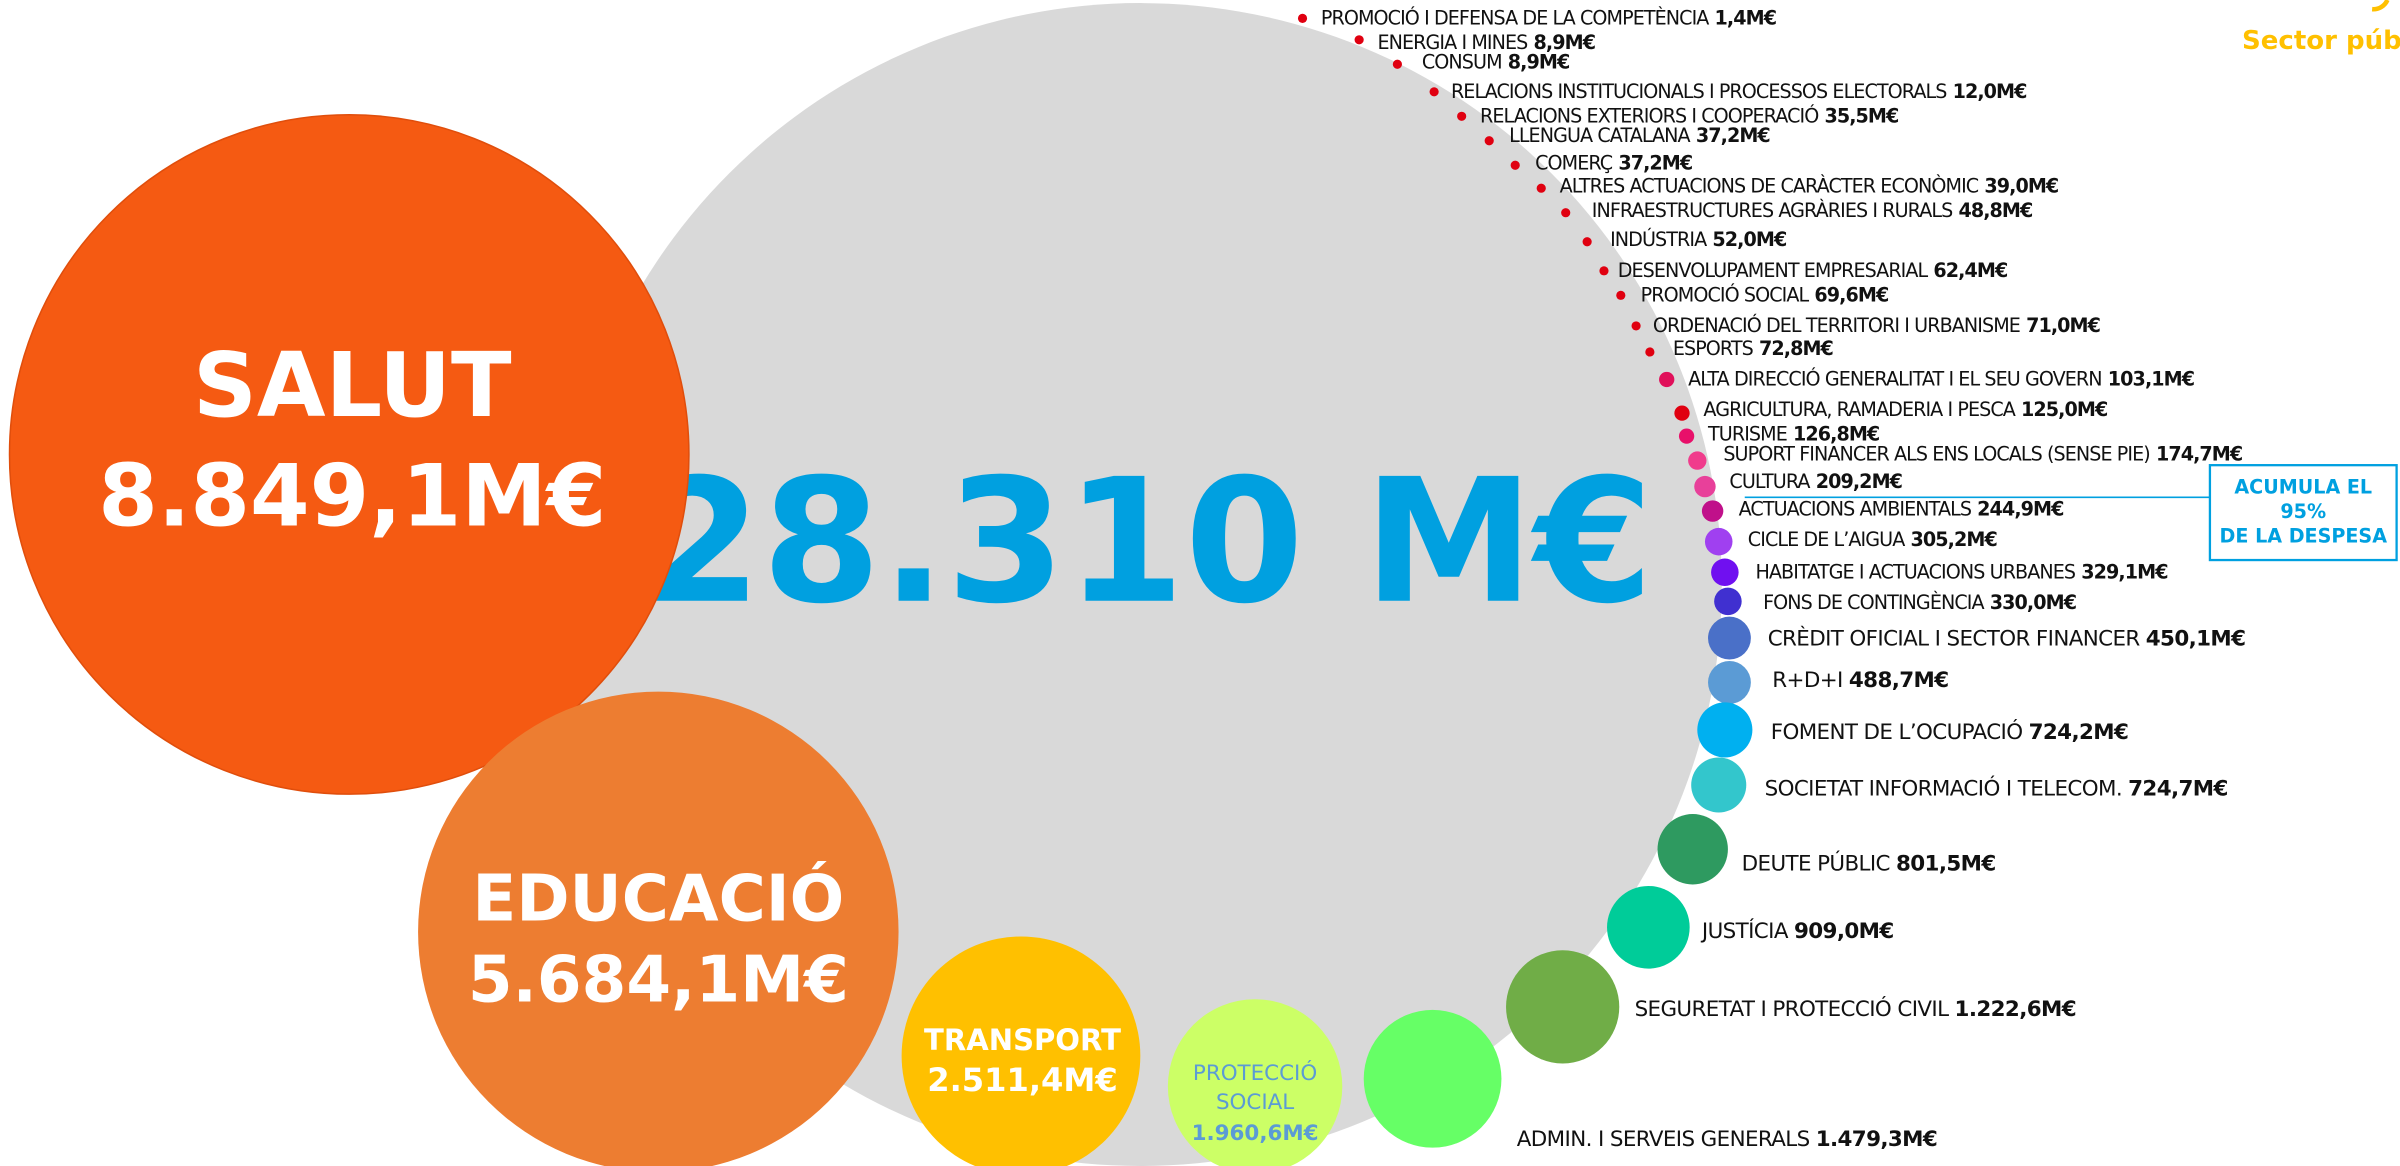  What do you see at coordinates (1855, 508) in the screenshot?
I see `item-name: ACTUACIONS AMBIENTALS` at bounding box center [1855, 508].